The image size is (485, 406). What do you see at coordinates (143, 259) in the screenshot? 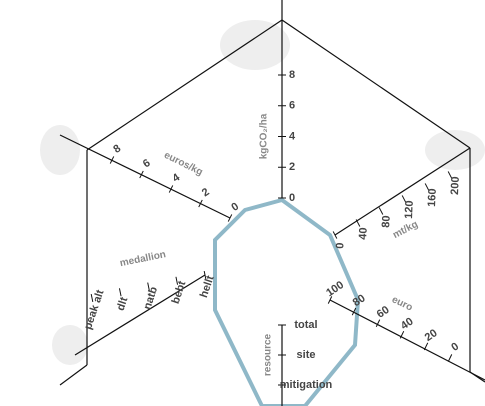
I see `axis-label: medallion` at bounding box center [143, 259].